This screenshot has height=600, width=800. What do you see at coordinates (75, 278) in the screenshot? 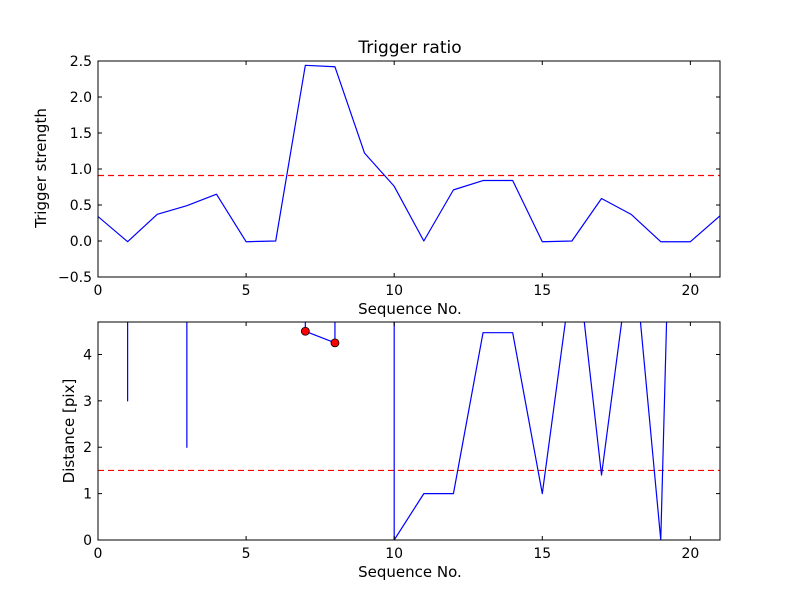
I see `y-tick-label: −0.5` at bounding box center [75, 278].